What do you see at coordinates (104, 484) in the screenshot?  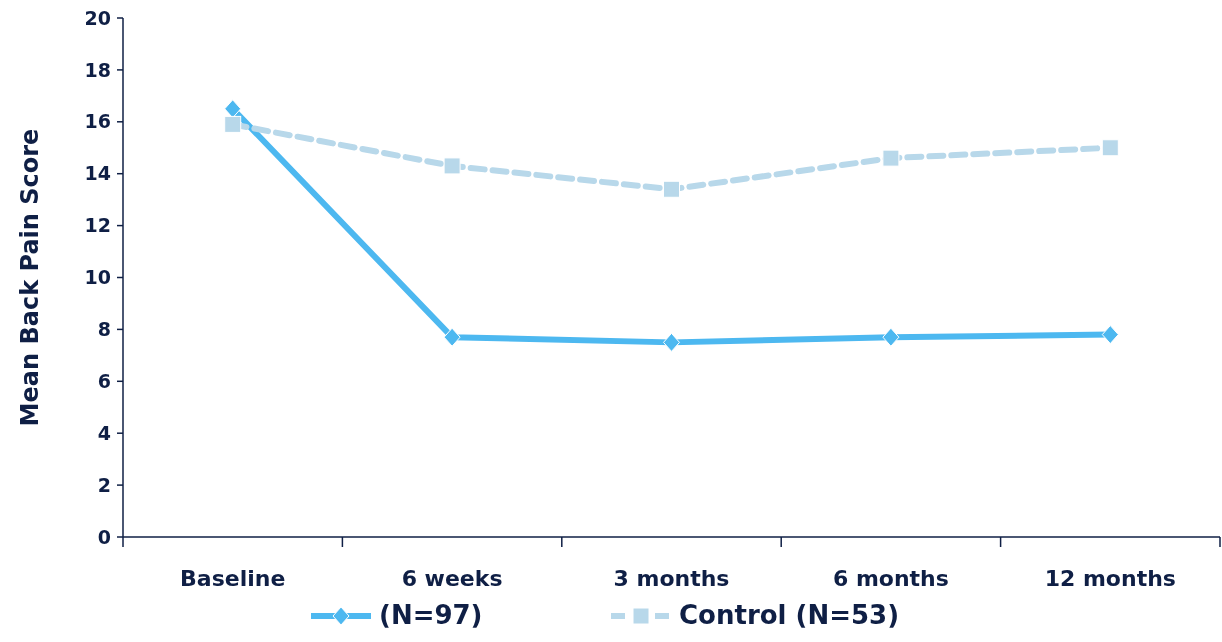 I see `y-tick-label: 2` at bounding box center [104, 484].